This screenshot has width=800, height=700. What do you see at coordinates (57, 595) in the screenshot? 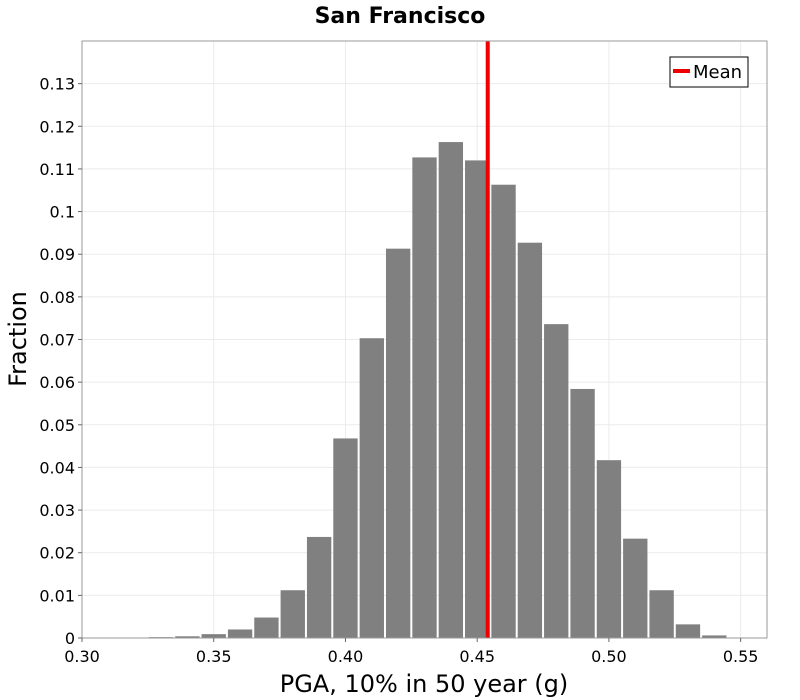
I see `y-tick-label: 0.01` at bounding box center [57, 595].